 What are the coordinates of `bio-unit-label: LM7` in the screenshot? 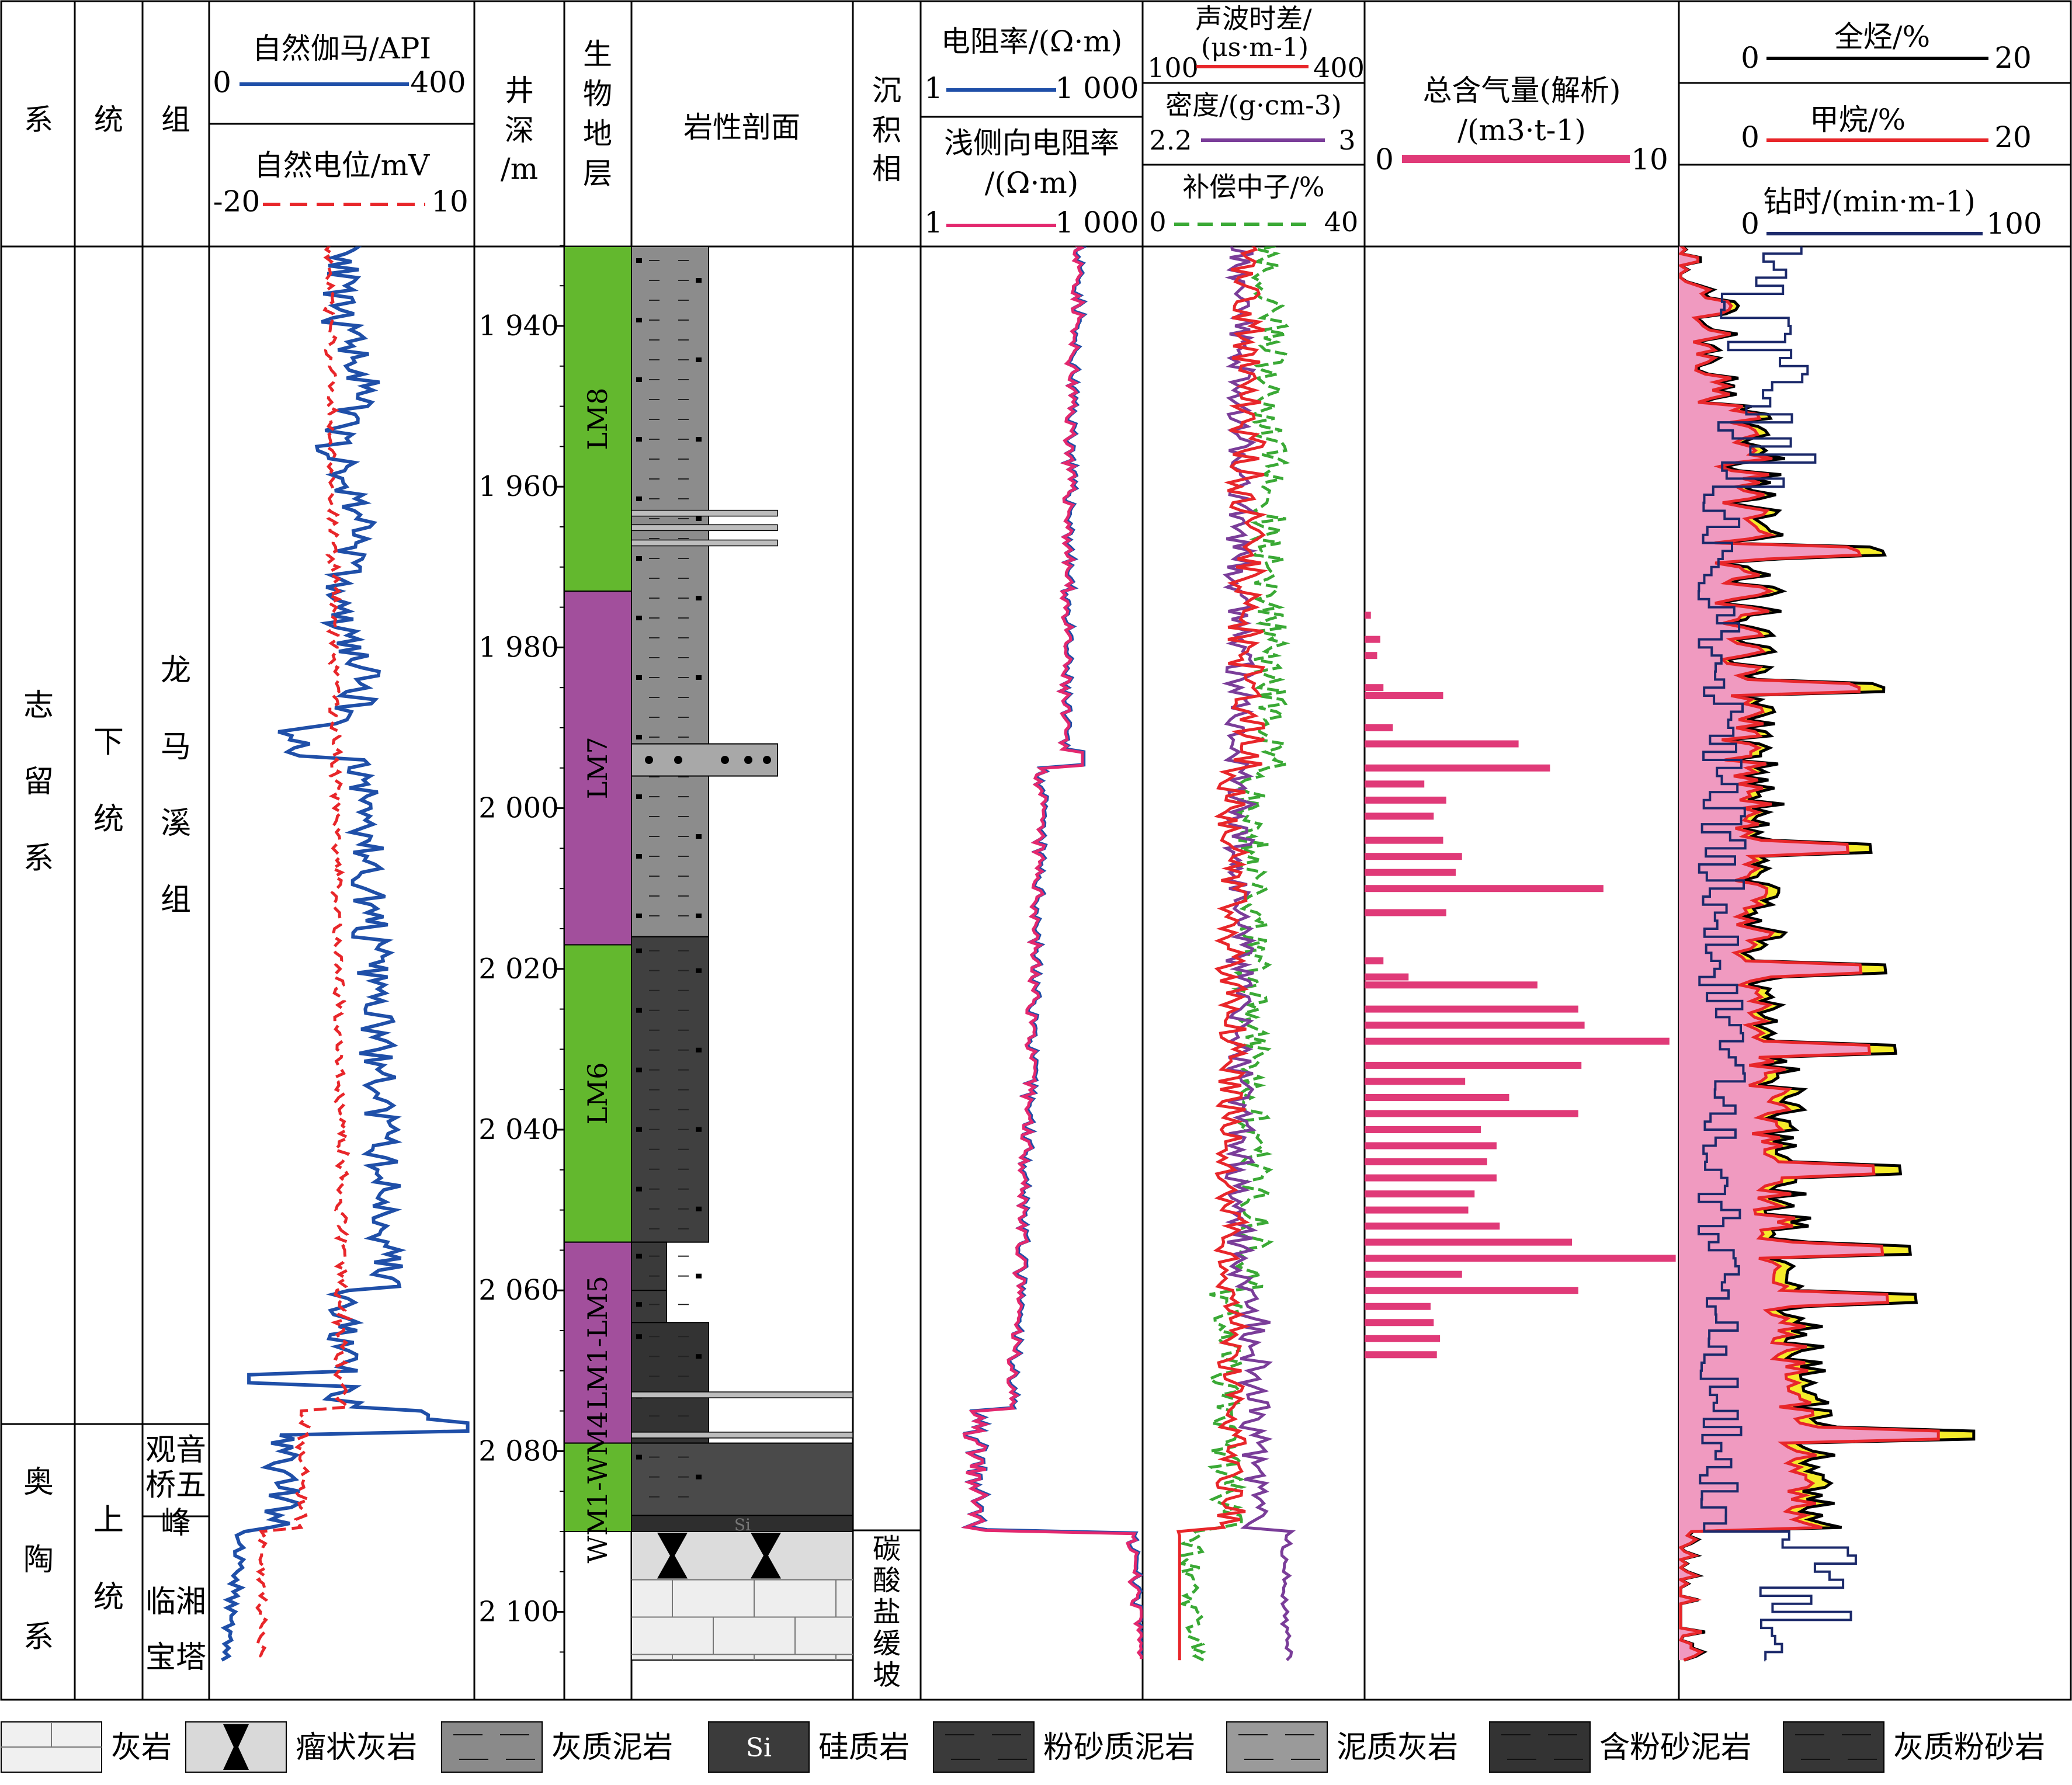 It's located at (597, 768).